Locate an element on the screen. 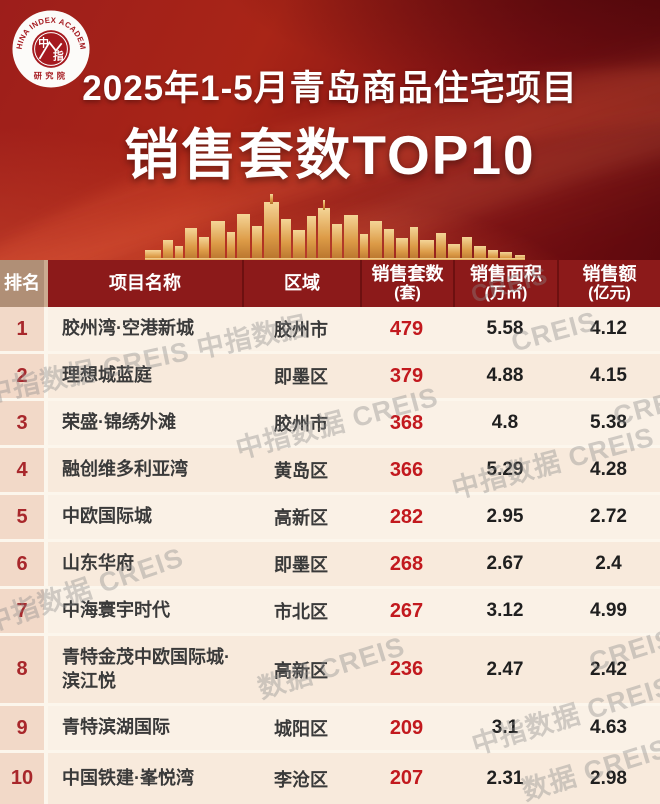 The image size is (660, 804). city-skyline-graphic is located at coordinates (335, 227).